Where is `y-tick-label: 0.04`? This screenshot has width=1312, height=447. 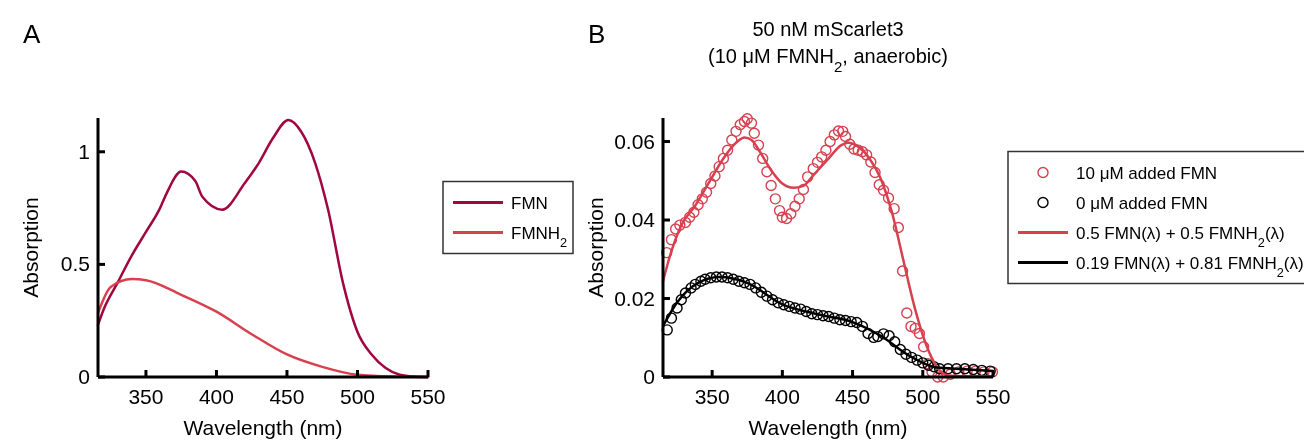
y-tick-label: 0.04 is located at coordinates (635, 220).